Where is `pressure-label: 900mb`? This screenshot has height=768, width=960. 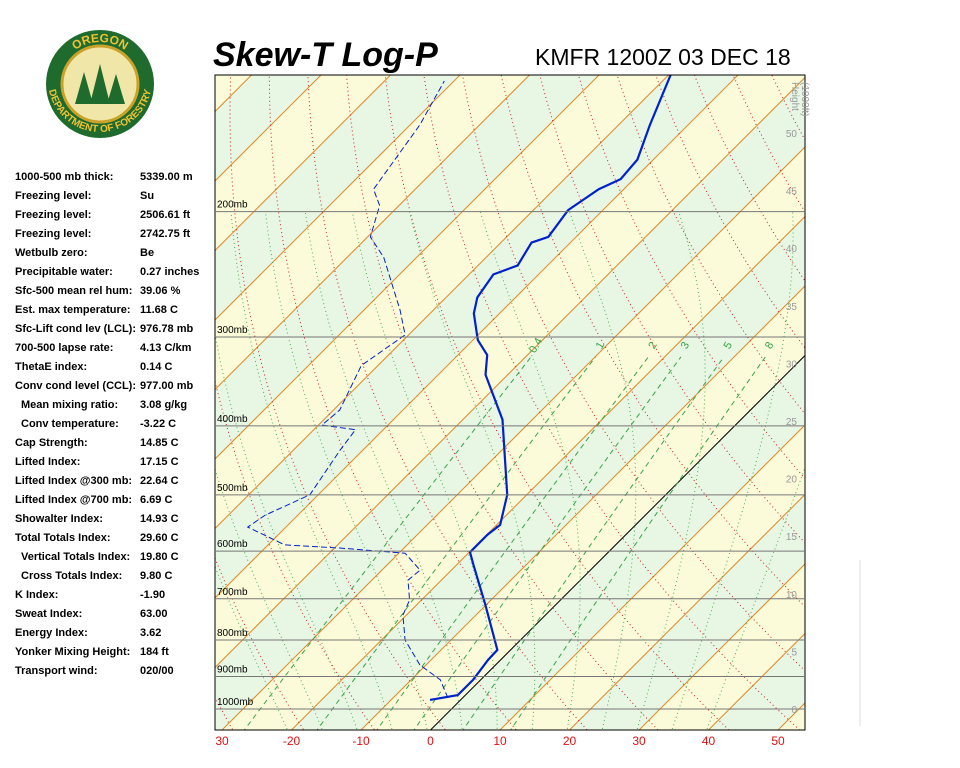 pressure-label: 900mb is located at coordinates (232, 669).